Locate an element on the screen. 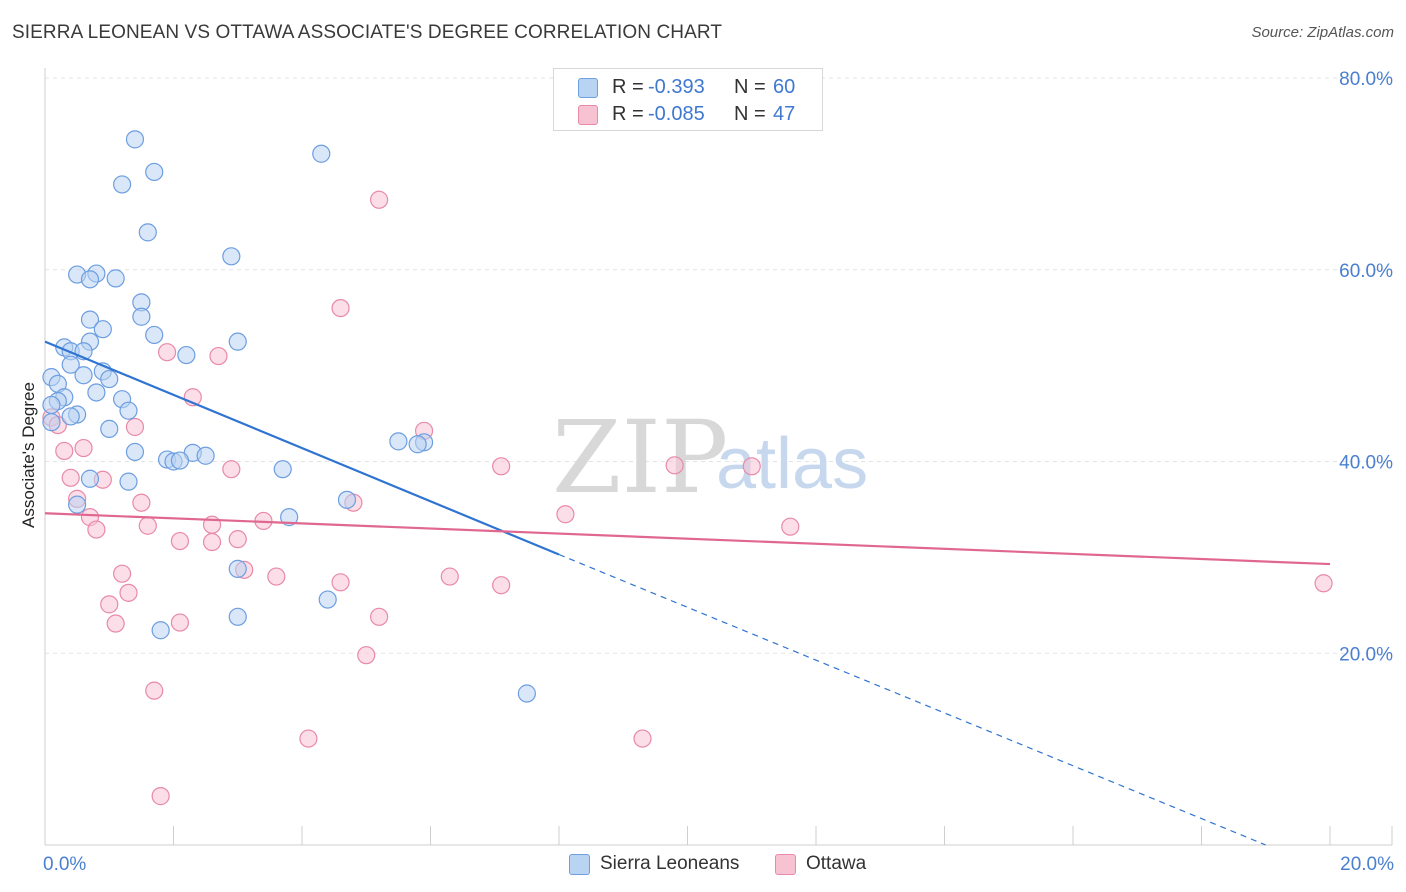 This screenshot has width=1406, height=892. x-tick-label: 20.0% is located at coordinates (1367, 864).